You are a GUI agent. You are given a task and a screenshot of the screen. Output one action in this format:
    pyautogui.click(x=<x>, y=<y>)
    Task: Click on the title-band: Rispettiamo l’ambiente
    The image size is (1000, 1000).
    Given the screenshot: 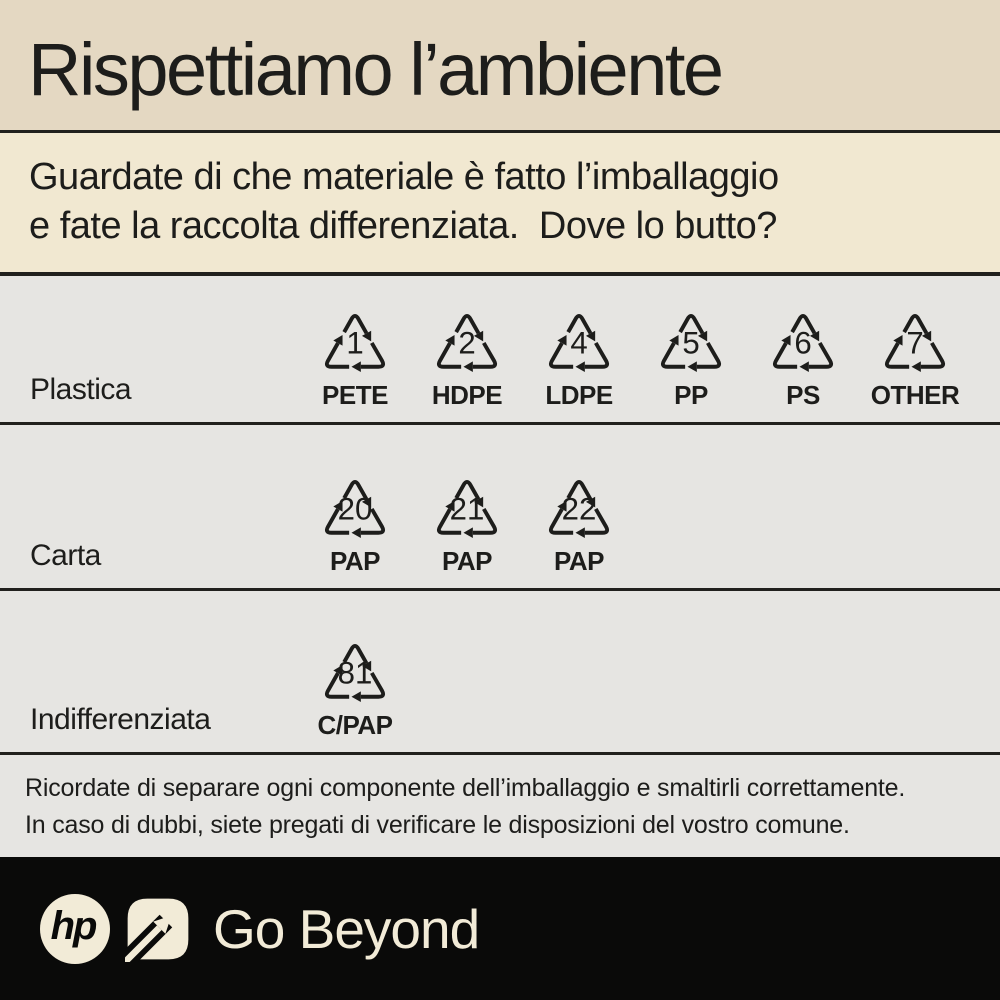 What is the action you would take?
    pyautogui.click(x=500, y=66)
    